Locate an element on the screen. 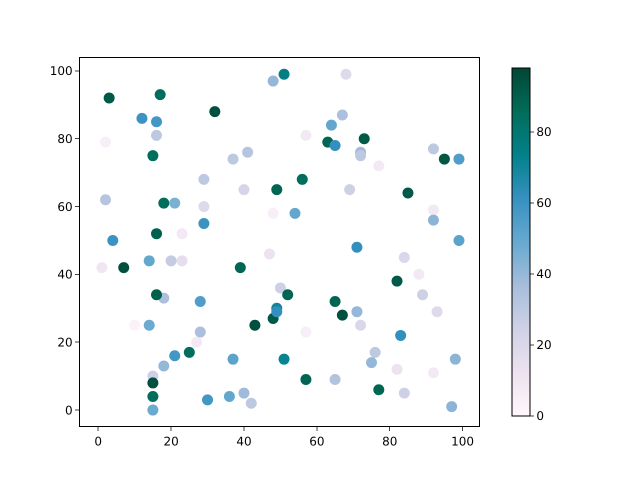 The image size is (640, 480). x-tick-label: 20 is located at coordinates (171, 441).